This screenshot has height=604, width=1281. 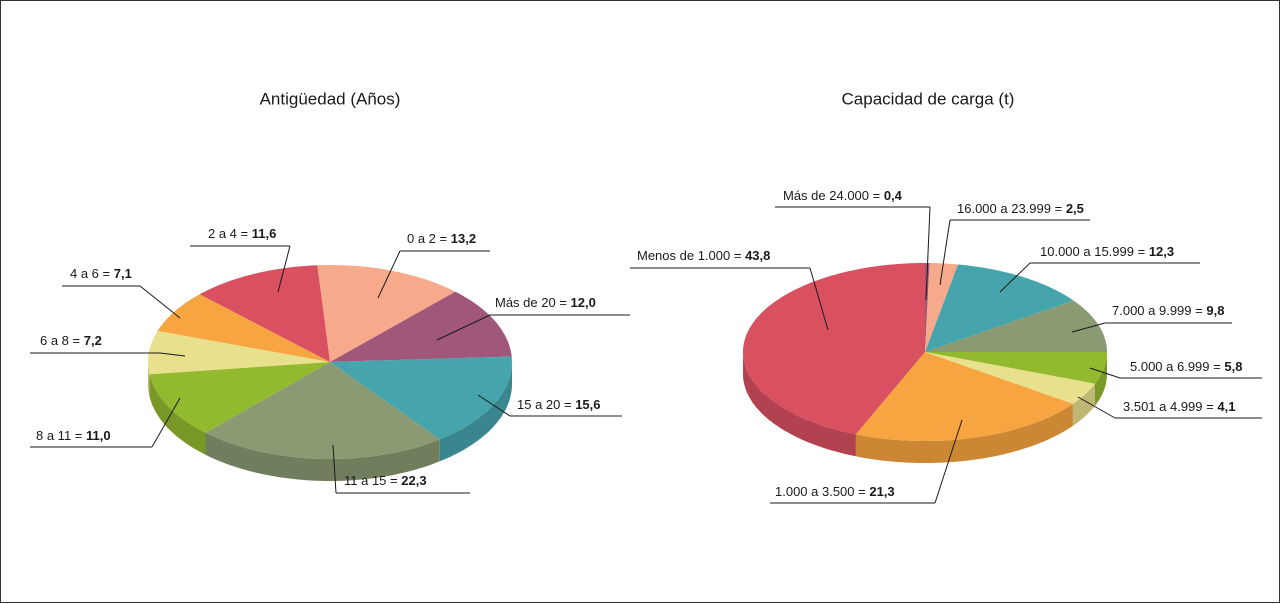 I want to click on slice-label: 16.000 a 23.999 = 2,5, so click(x=1020, y=208).